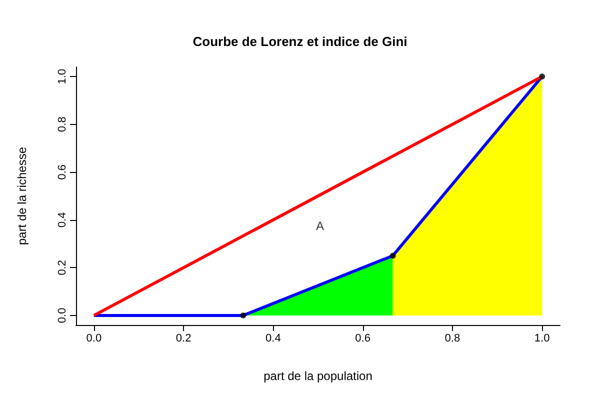  I want to click on y-tick-label: 0.0, so click(62, 316).